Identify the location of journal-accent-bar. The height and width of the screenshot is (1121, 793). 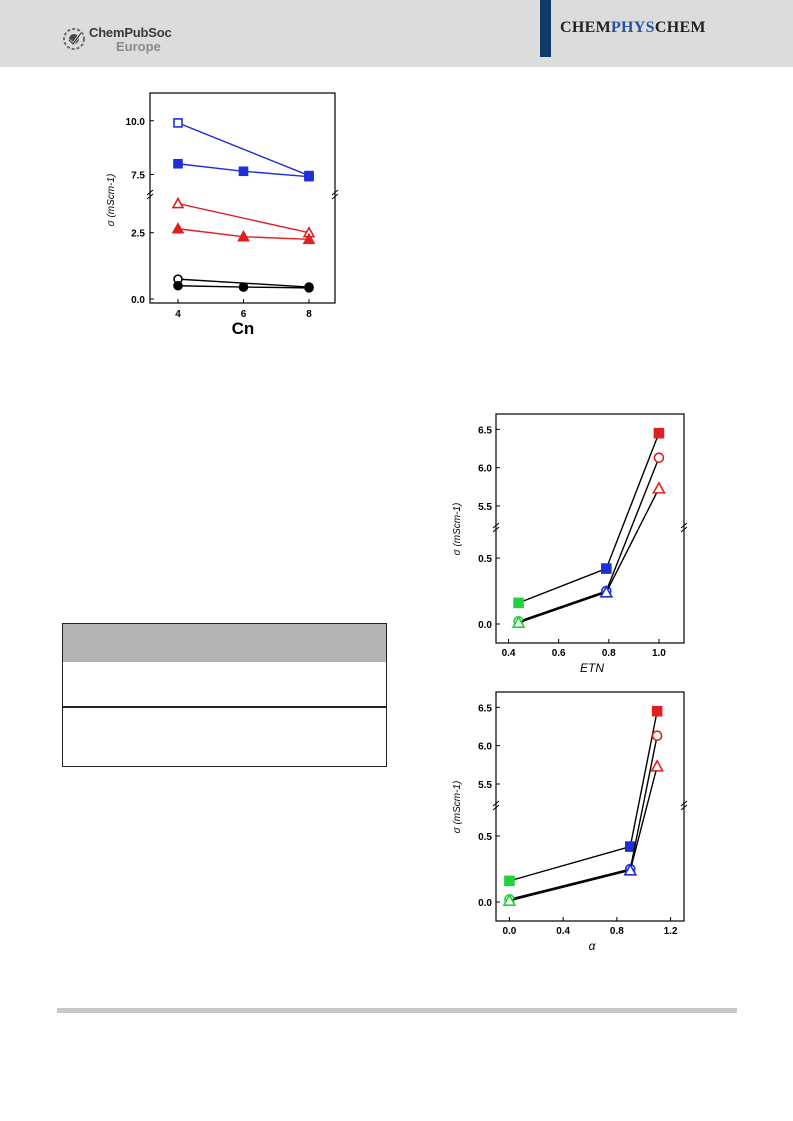
(545, 28).